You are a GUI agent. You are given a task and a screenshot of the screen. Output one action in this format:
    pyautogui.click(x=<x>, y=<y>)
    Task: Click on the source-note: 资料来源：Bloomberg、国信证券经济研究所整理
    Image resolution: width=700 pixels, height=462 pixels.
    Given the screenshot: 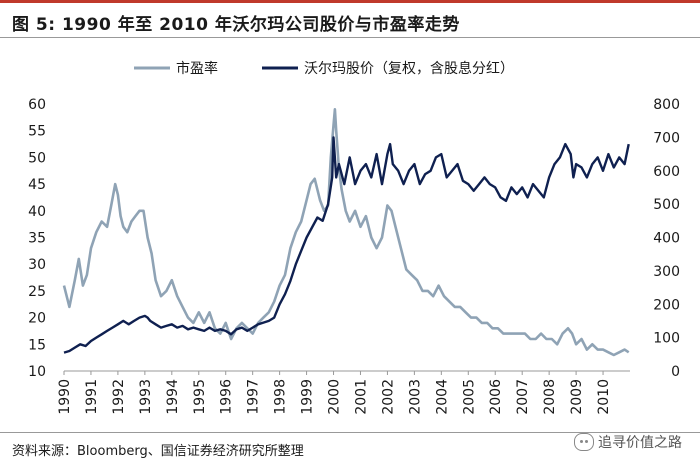 What is the action you would take?
    pyautogui.click(x=158, y=451)
    